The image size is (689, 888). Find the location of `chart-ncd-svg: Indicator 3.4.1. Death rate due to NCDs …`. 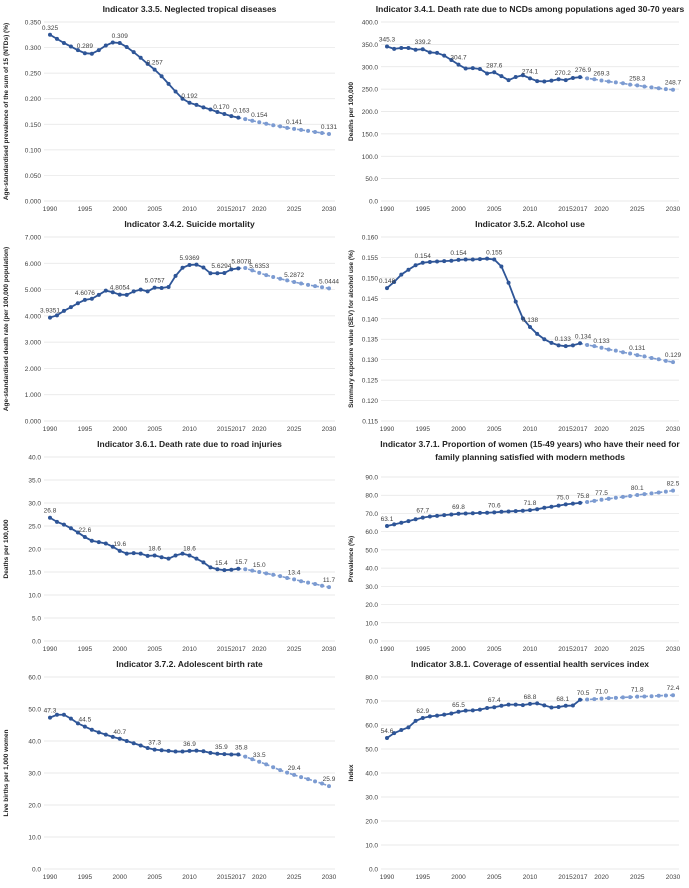

chart-ncd-svg: Indicator 3.4.1. Death rate due to NCDs … is located at coordinates (516, 108).